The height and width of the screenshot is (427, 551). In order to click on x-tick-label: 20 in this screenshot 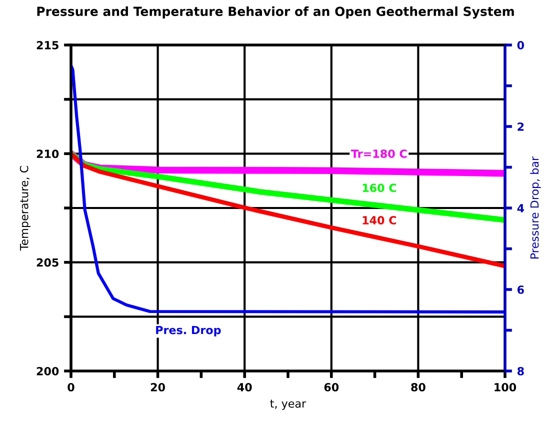, I will do `click(157, 387)`.